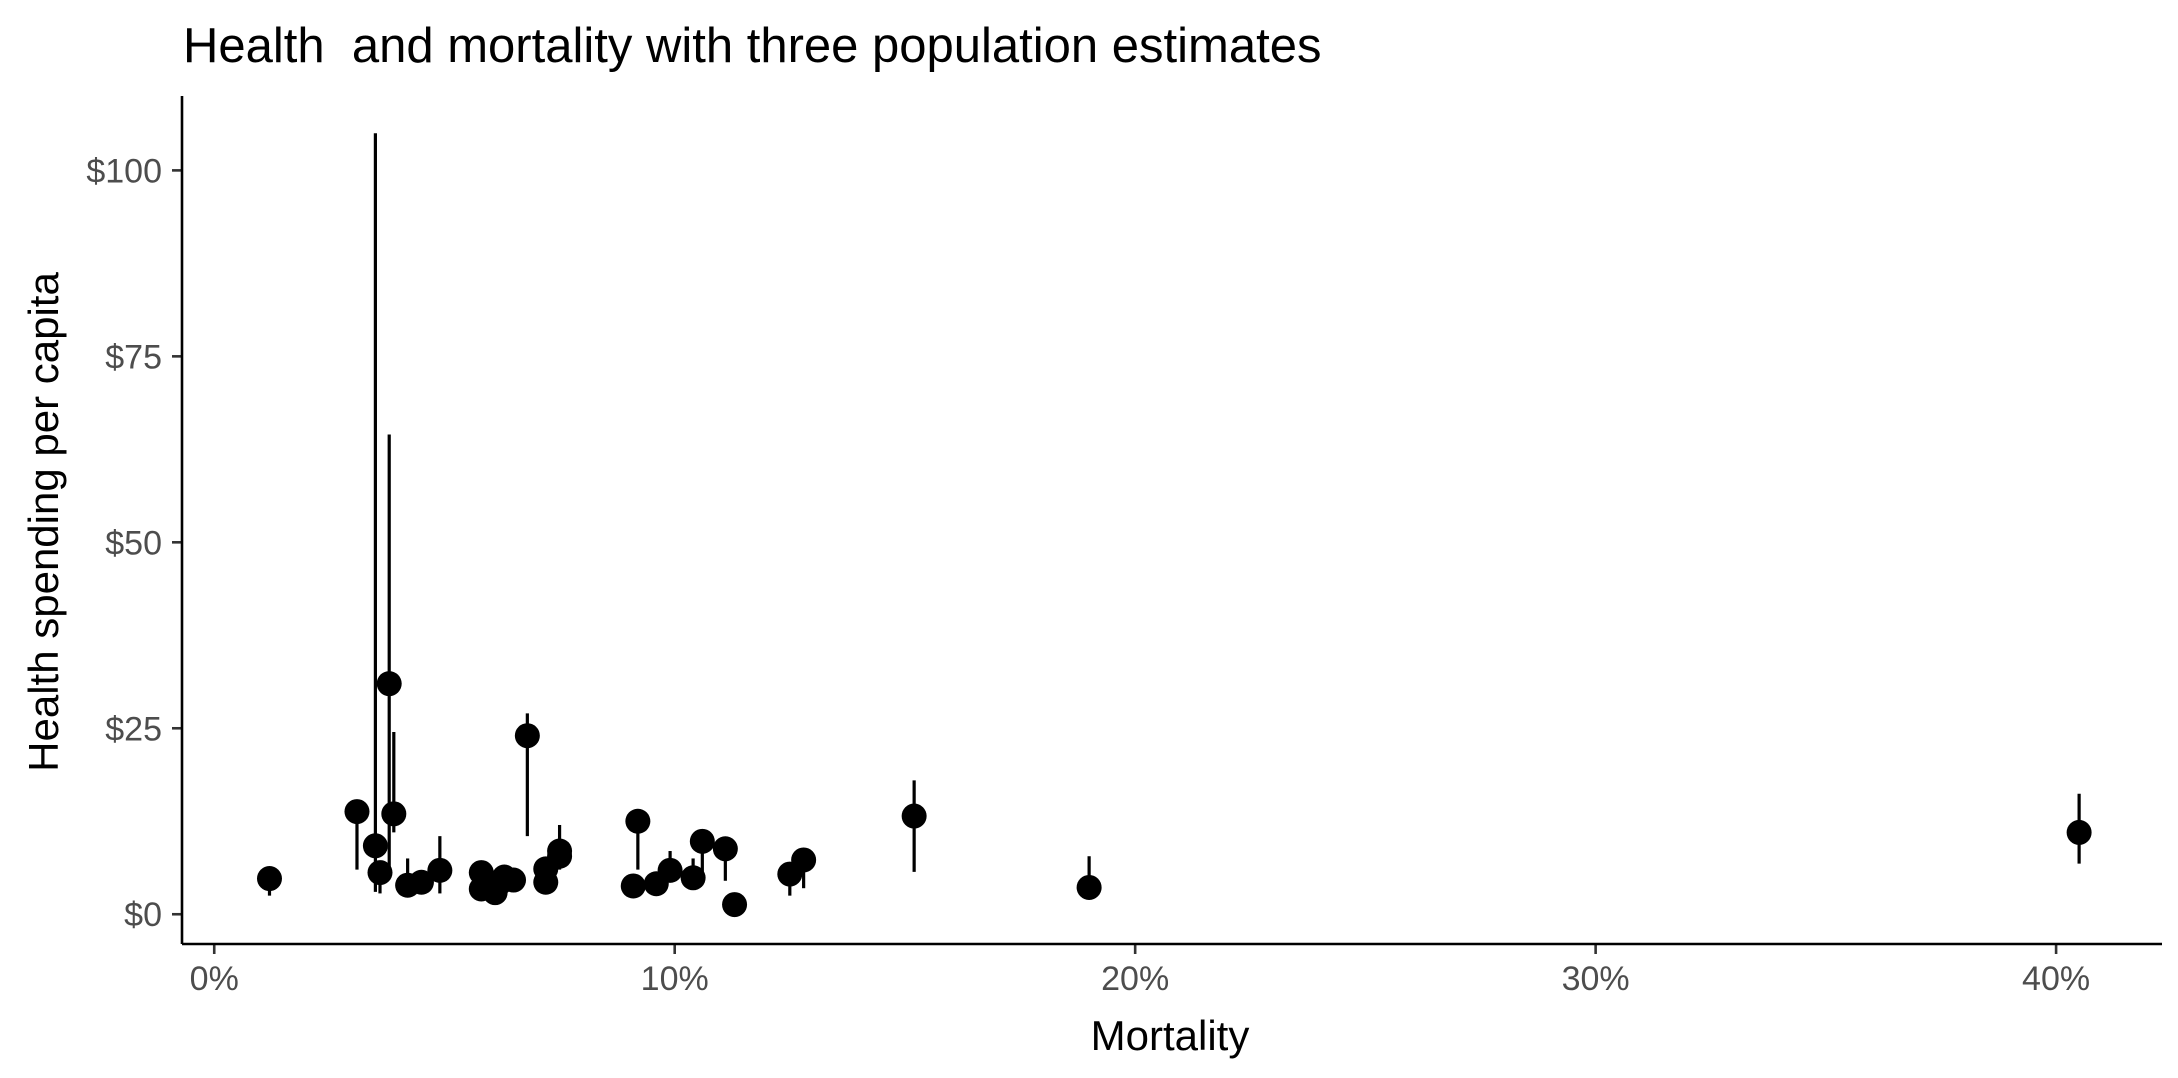  I want to click on x-axis-title: Mortality, so click(1170, 1035).